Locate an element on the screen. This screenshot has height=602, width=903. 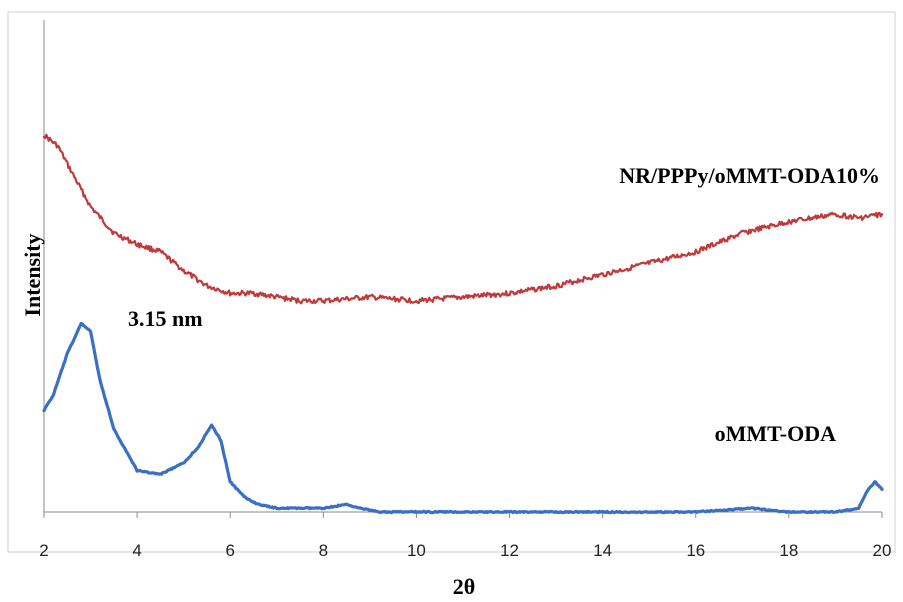
x-tick-label: 20 is located at coordinates (882, 550).